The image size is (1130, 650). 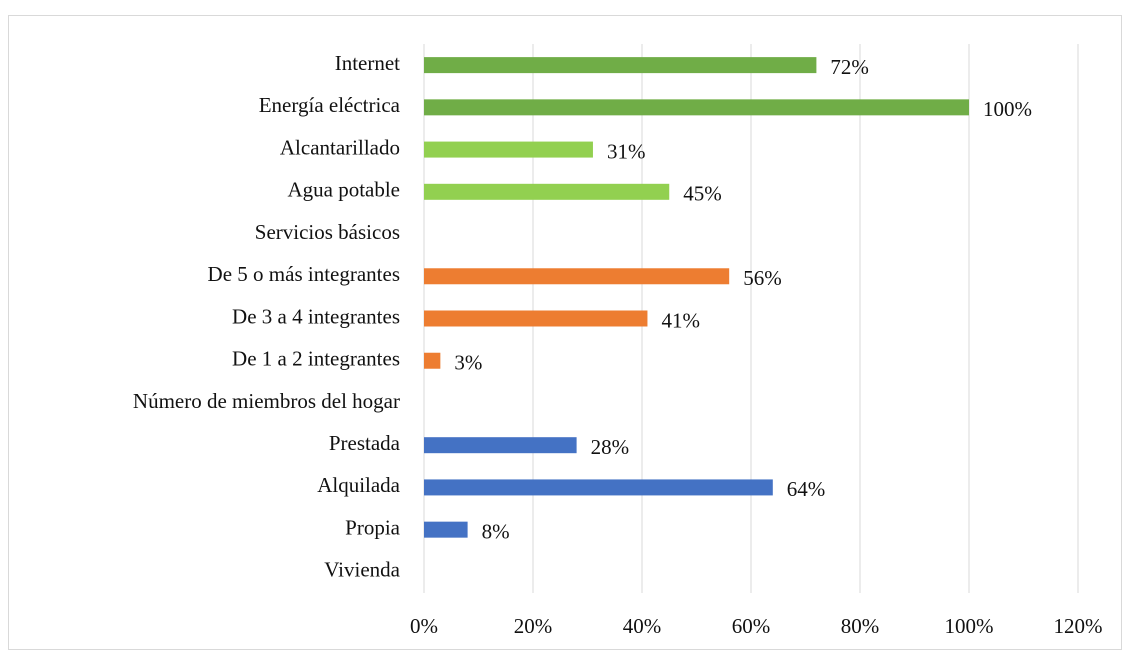 I want to click on y-tick-label: Propia, so click(x=373, y=527).